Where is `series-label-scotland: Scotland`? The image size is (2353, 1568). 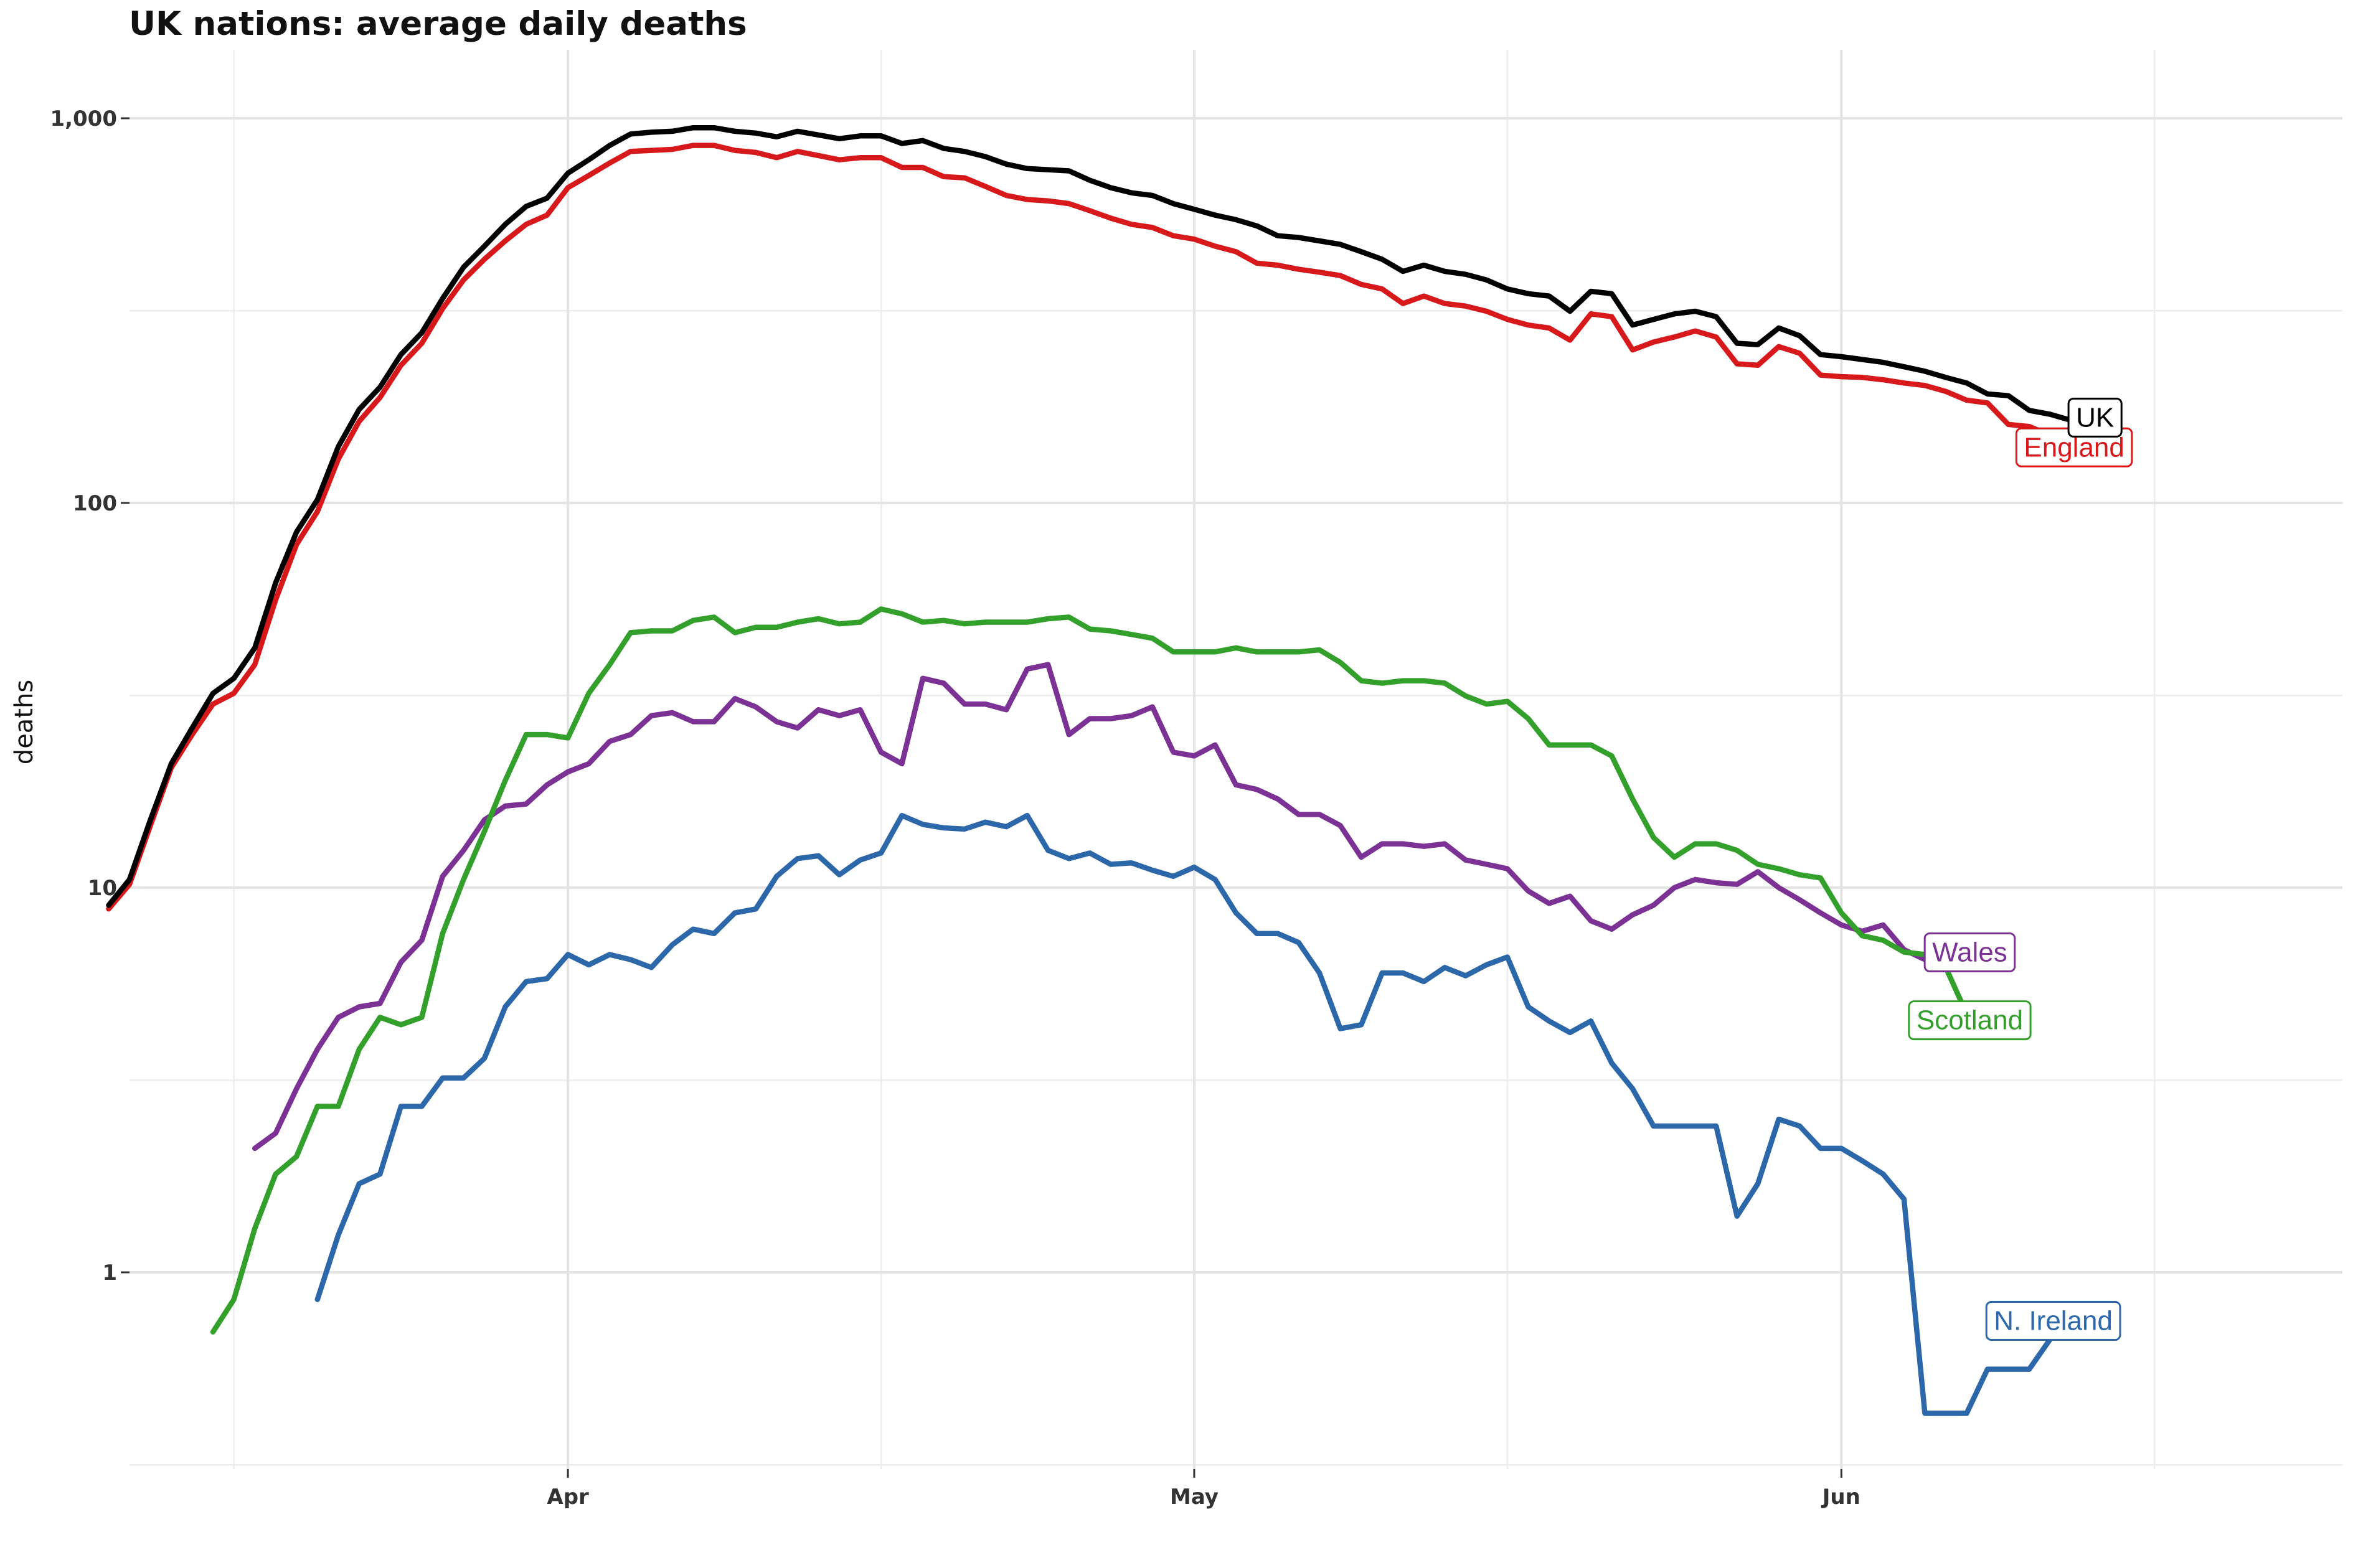
series-label-scotland: Scotland is located at coordinates (1970, 1020).